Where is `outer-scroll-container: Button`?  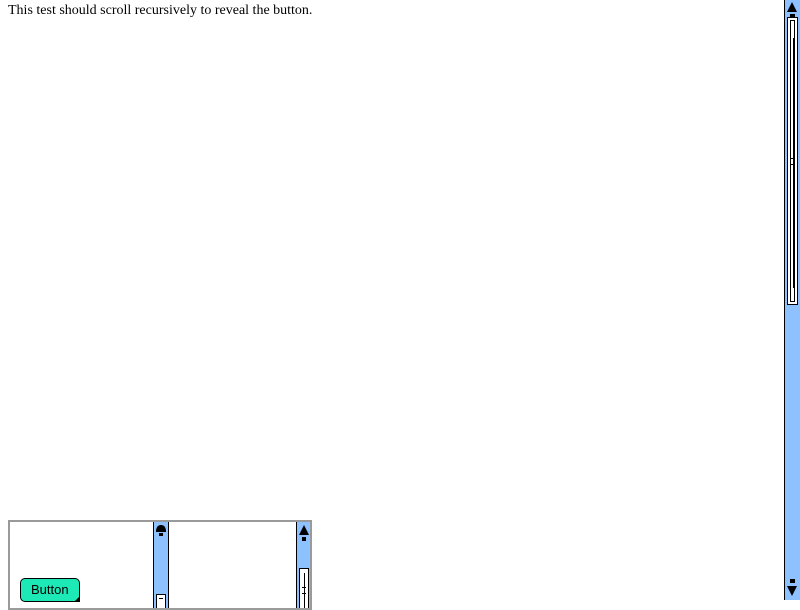
outer-scroll-container: Button is located at coordinates (160, 565).